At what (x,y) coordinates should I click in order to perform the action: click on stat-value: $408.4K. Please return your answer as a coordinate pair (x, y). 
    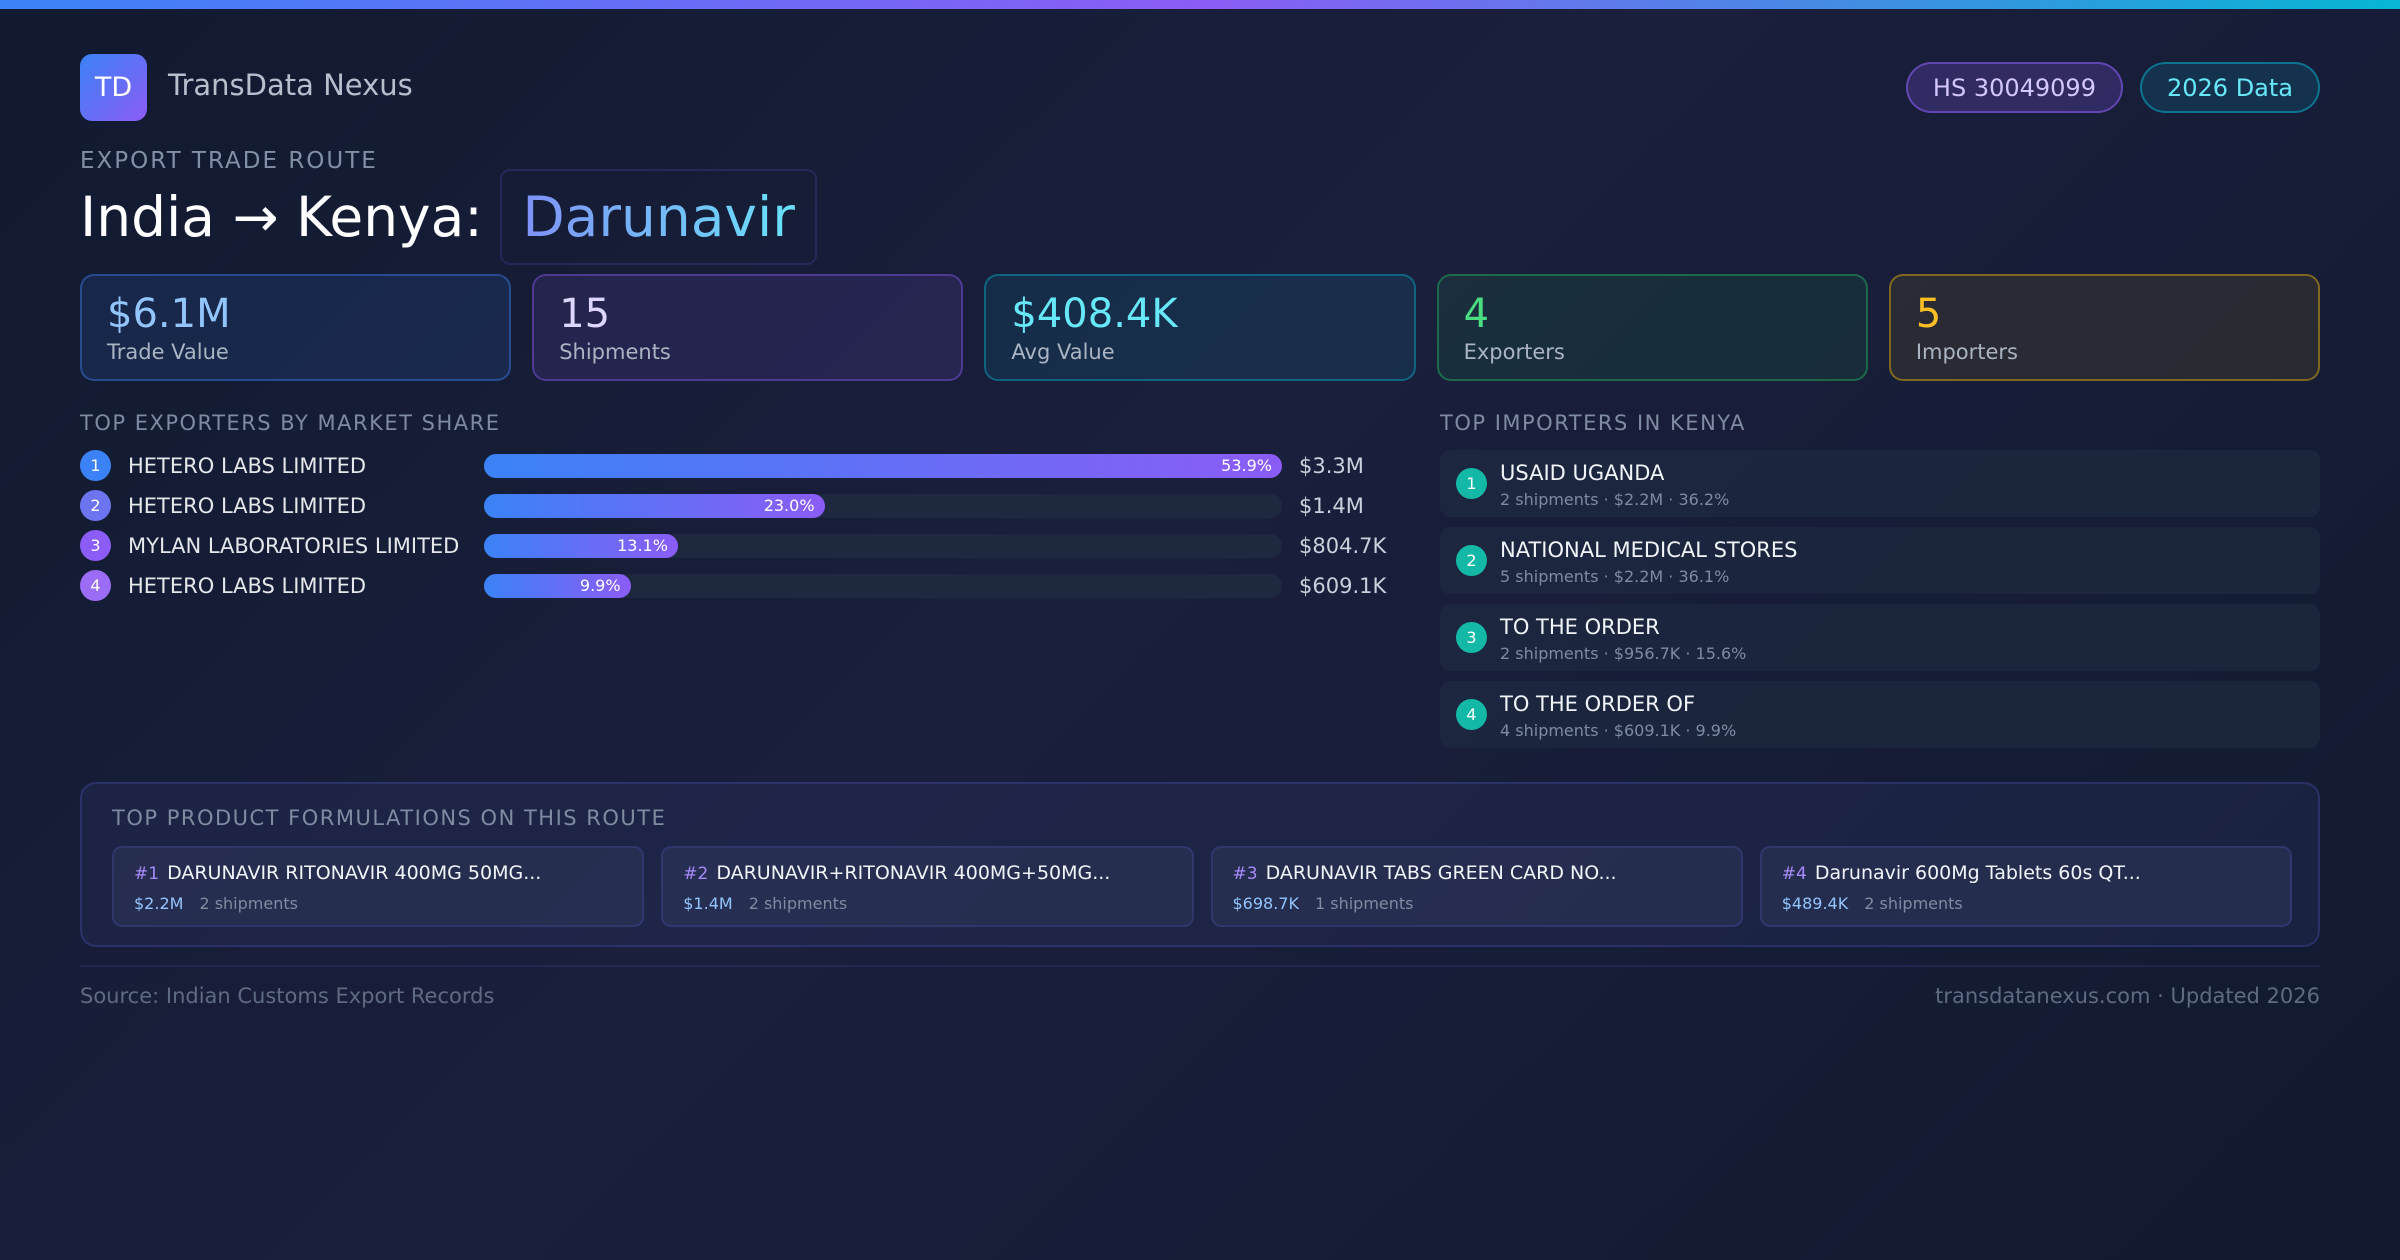
    Looking at the image, I should click on (1094, 314).